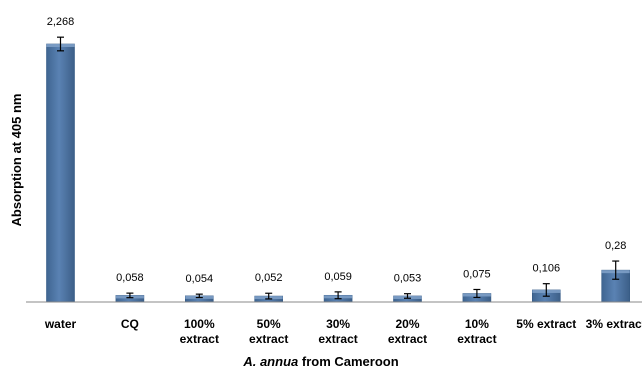 The image size is (642, 369). What do you see at coordinates (477, 274) in the screenshot?
I see `value-label-6: 0,075` at bounding box center [477, 274].